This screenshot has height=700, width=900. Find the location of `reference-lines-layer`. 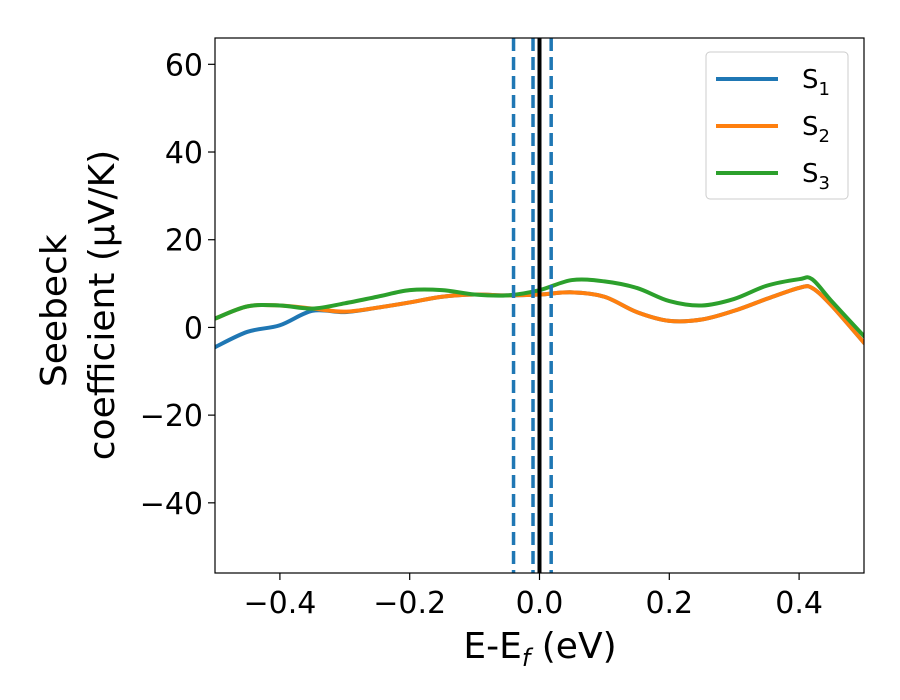

reference-lines-layer is located at coordinates (532, 305).